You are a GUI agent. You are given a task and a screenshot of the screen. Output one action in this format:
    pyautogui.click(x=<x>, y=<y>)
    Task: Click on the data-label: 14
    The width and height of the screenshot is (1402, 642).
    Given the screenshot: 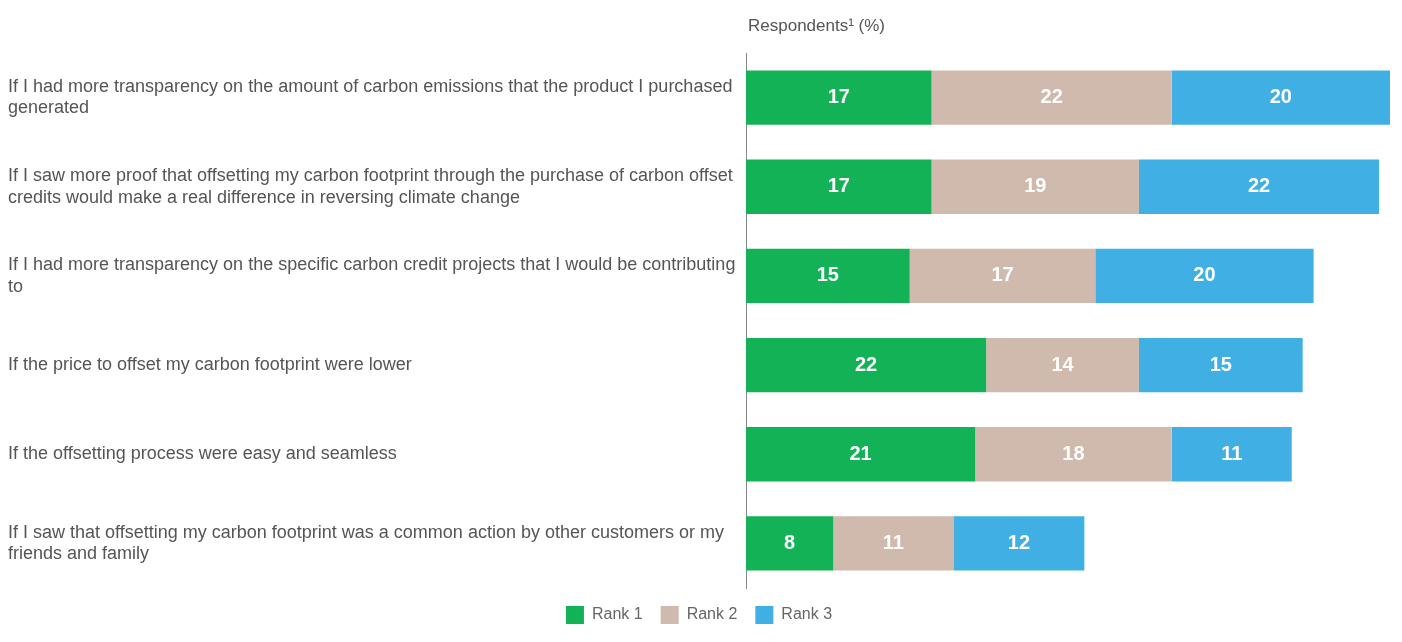 What is the action you would take?
    pyautogui.click(x=1063, y=363)
    